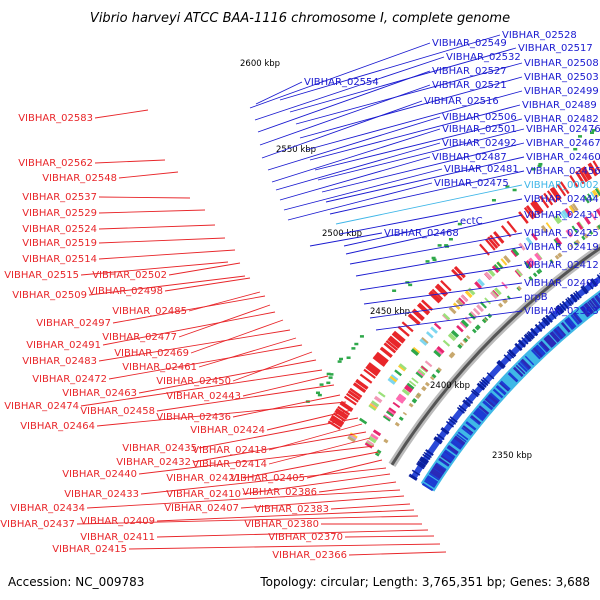  I want to click on gene-label-right: VIBHAR_02487, so click(469, 157).